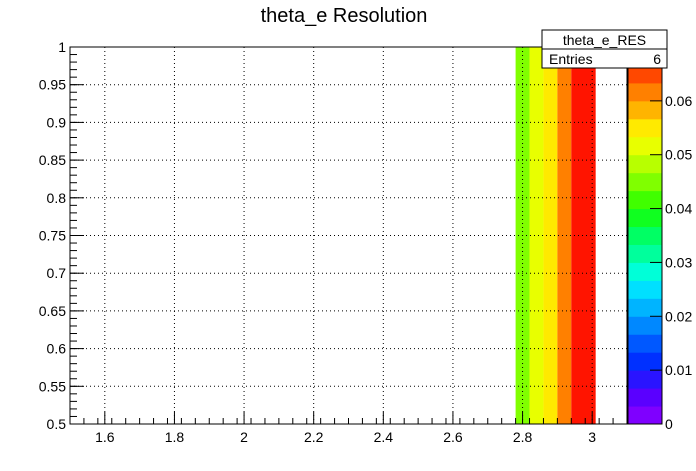  What do you see at coordinates (678, 370) in the screenshot?
I see `palette-tick-label: 0.01` at bounding box center [678, 370].